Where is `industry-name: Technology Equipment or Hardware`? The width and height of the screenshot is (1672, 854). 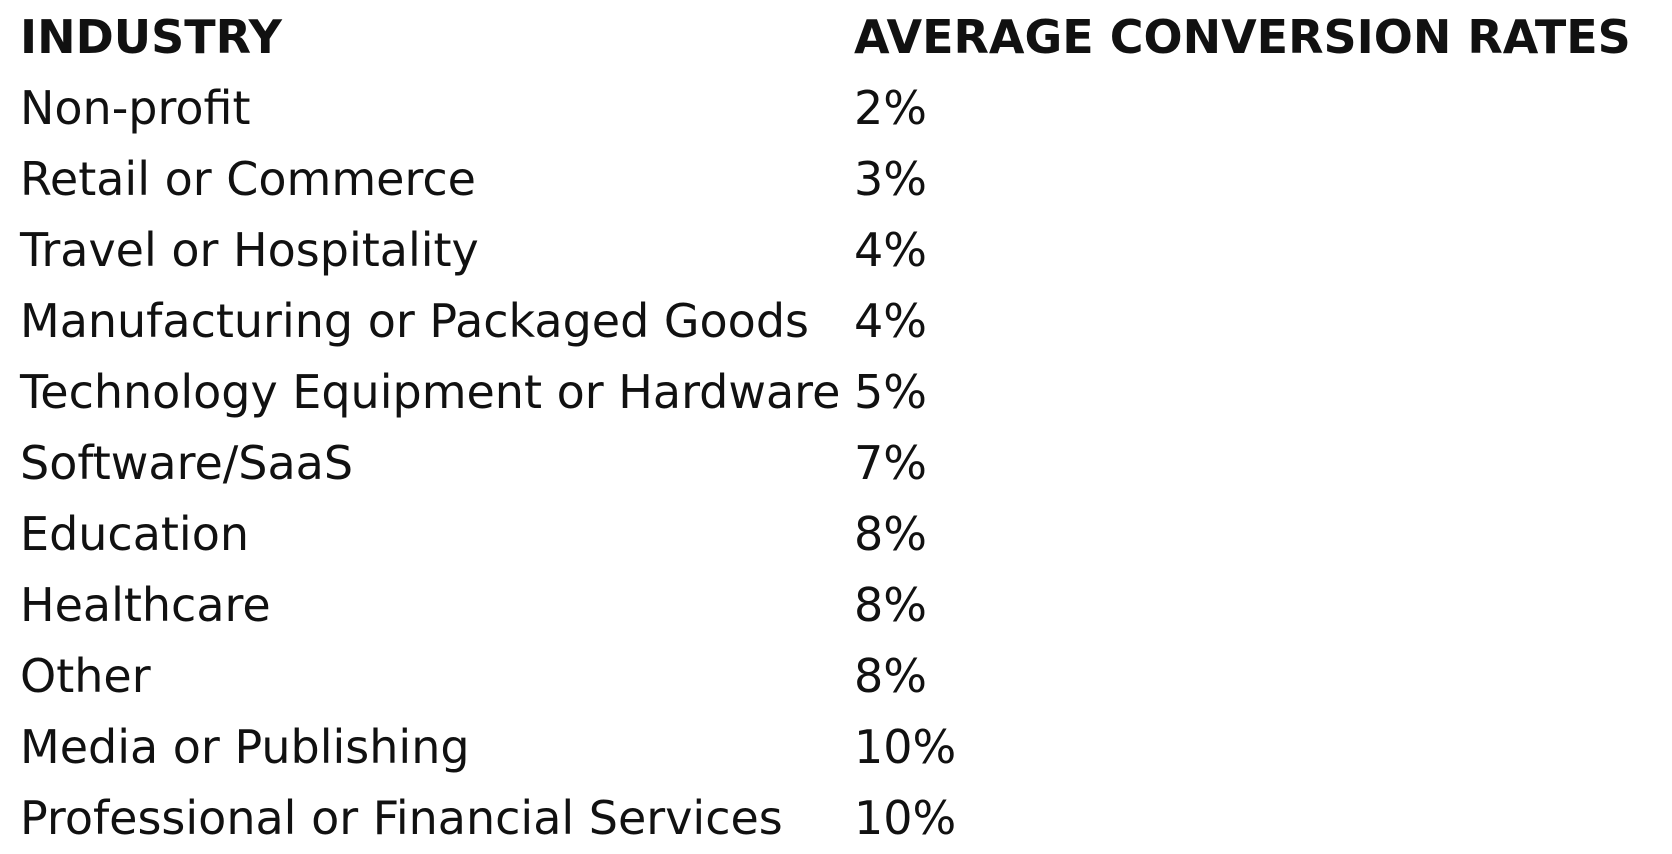 industry-name: Technology Equipment or Hardware is located at coordinates (430, 392).